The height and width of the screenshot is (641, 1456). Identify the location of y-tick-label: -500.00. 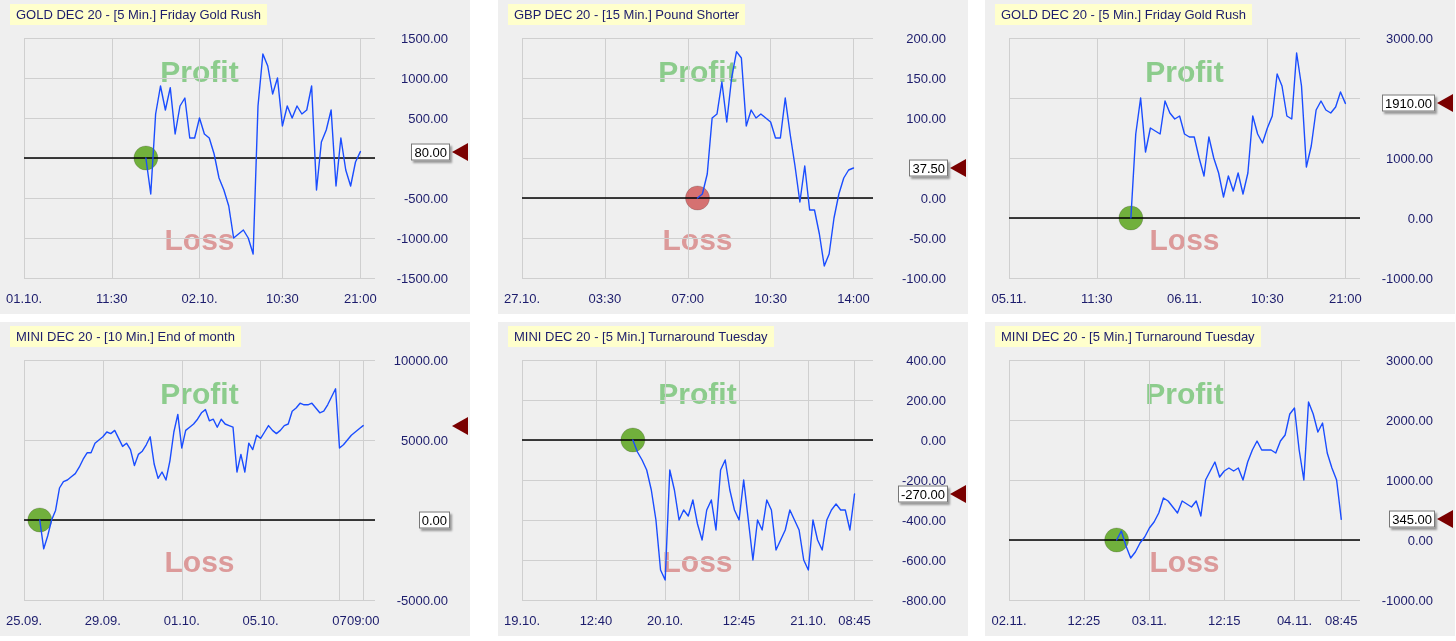
(425, 198).